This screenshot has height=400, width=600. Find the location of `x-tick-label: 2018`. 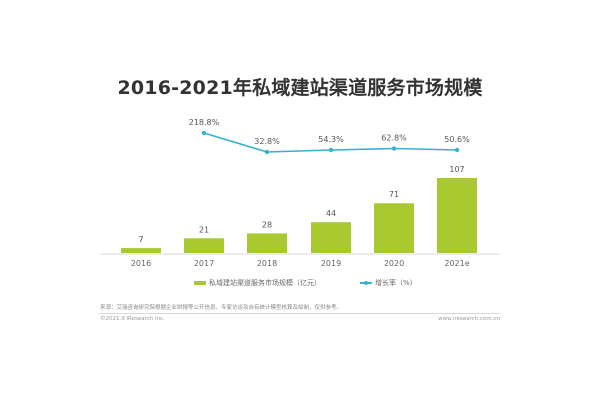

x-tick-label: 2018 is located at coordinates (267, 263).